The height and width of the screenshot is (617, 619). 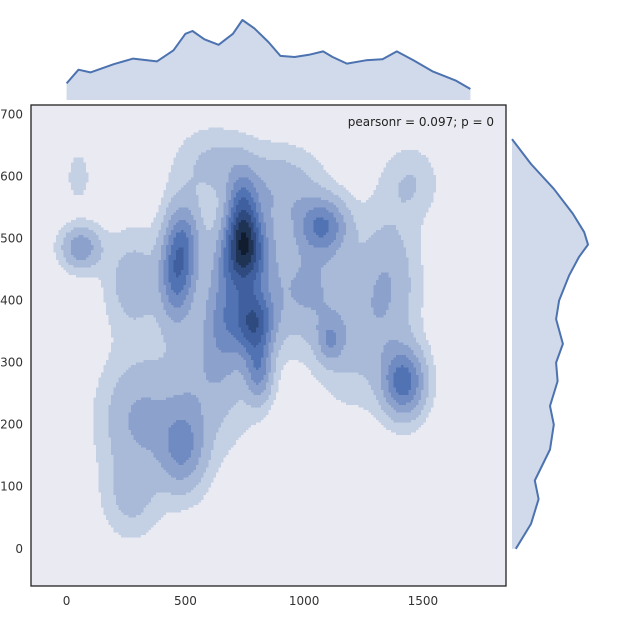 What do you see at coordinates (423, 601) in the screenshot?
I see `x-tick-label: 1500` at bounding box center [423, 601].